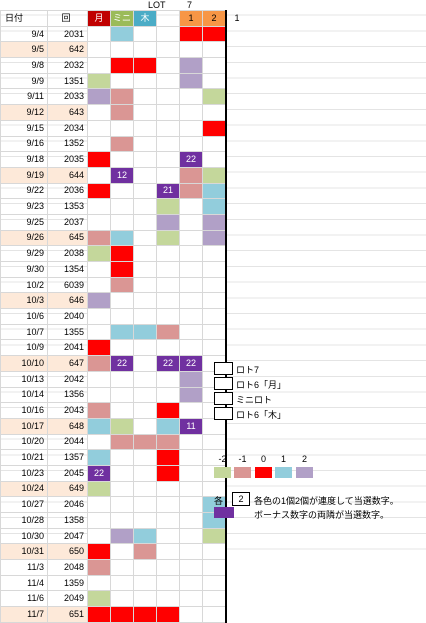 Image resolution: width=426 pixels, height=623 pixels. I want to click on row-date: 10/2, so click(24, 285).